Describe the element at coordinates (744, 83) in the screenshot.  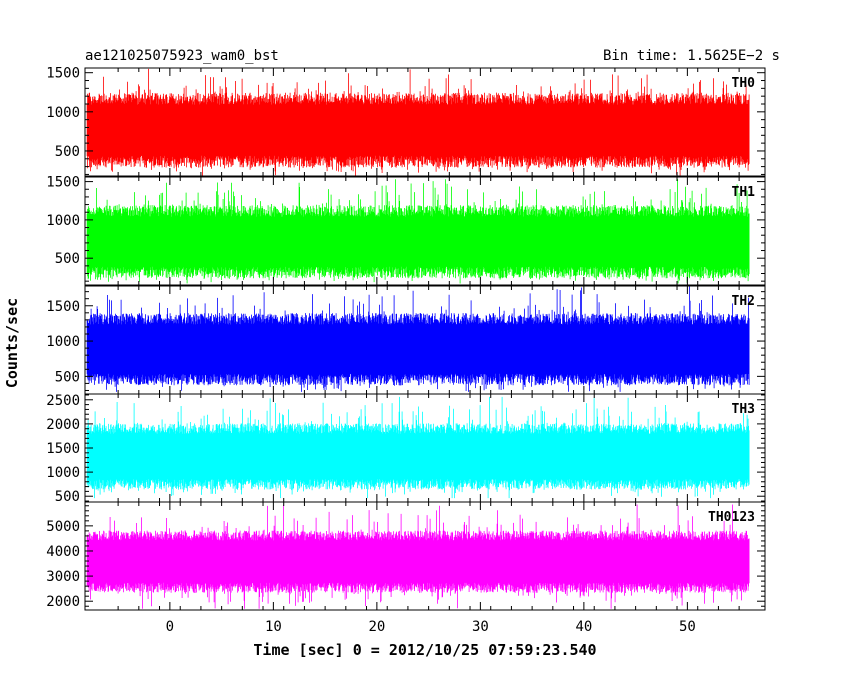
I see `panel-label-th0: TH0` at that location.